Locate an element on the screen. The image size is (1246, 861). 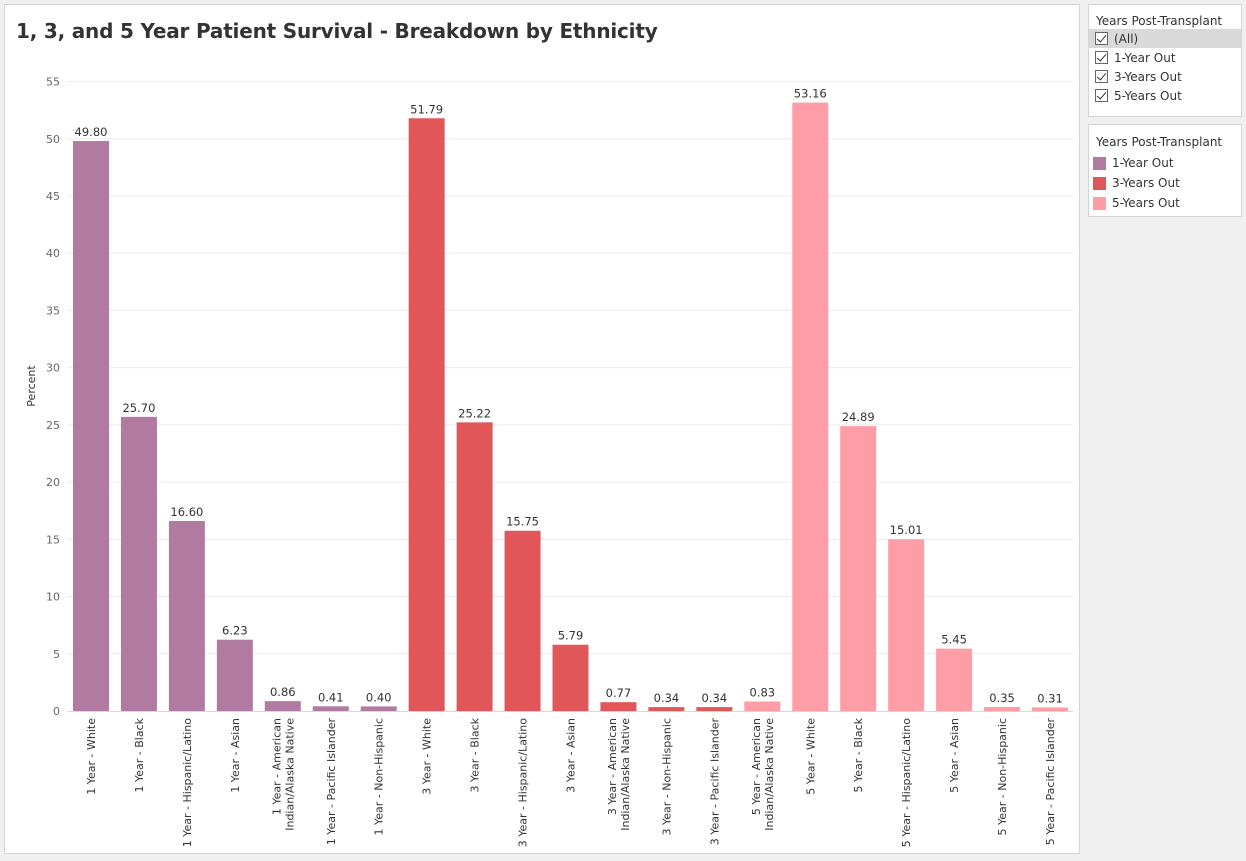
x-category-text: 3 Year - White is located at coordinates (427, 756).